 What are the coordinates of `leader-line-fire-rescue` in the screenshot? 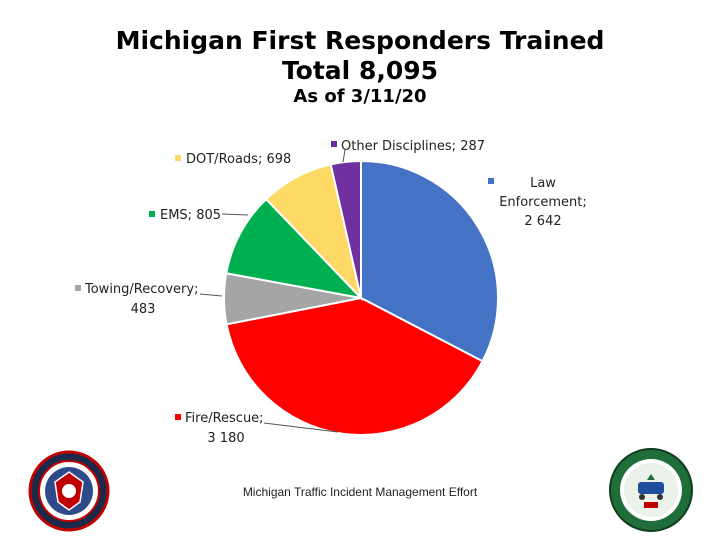 It's located at (301, 427).